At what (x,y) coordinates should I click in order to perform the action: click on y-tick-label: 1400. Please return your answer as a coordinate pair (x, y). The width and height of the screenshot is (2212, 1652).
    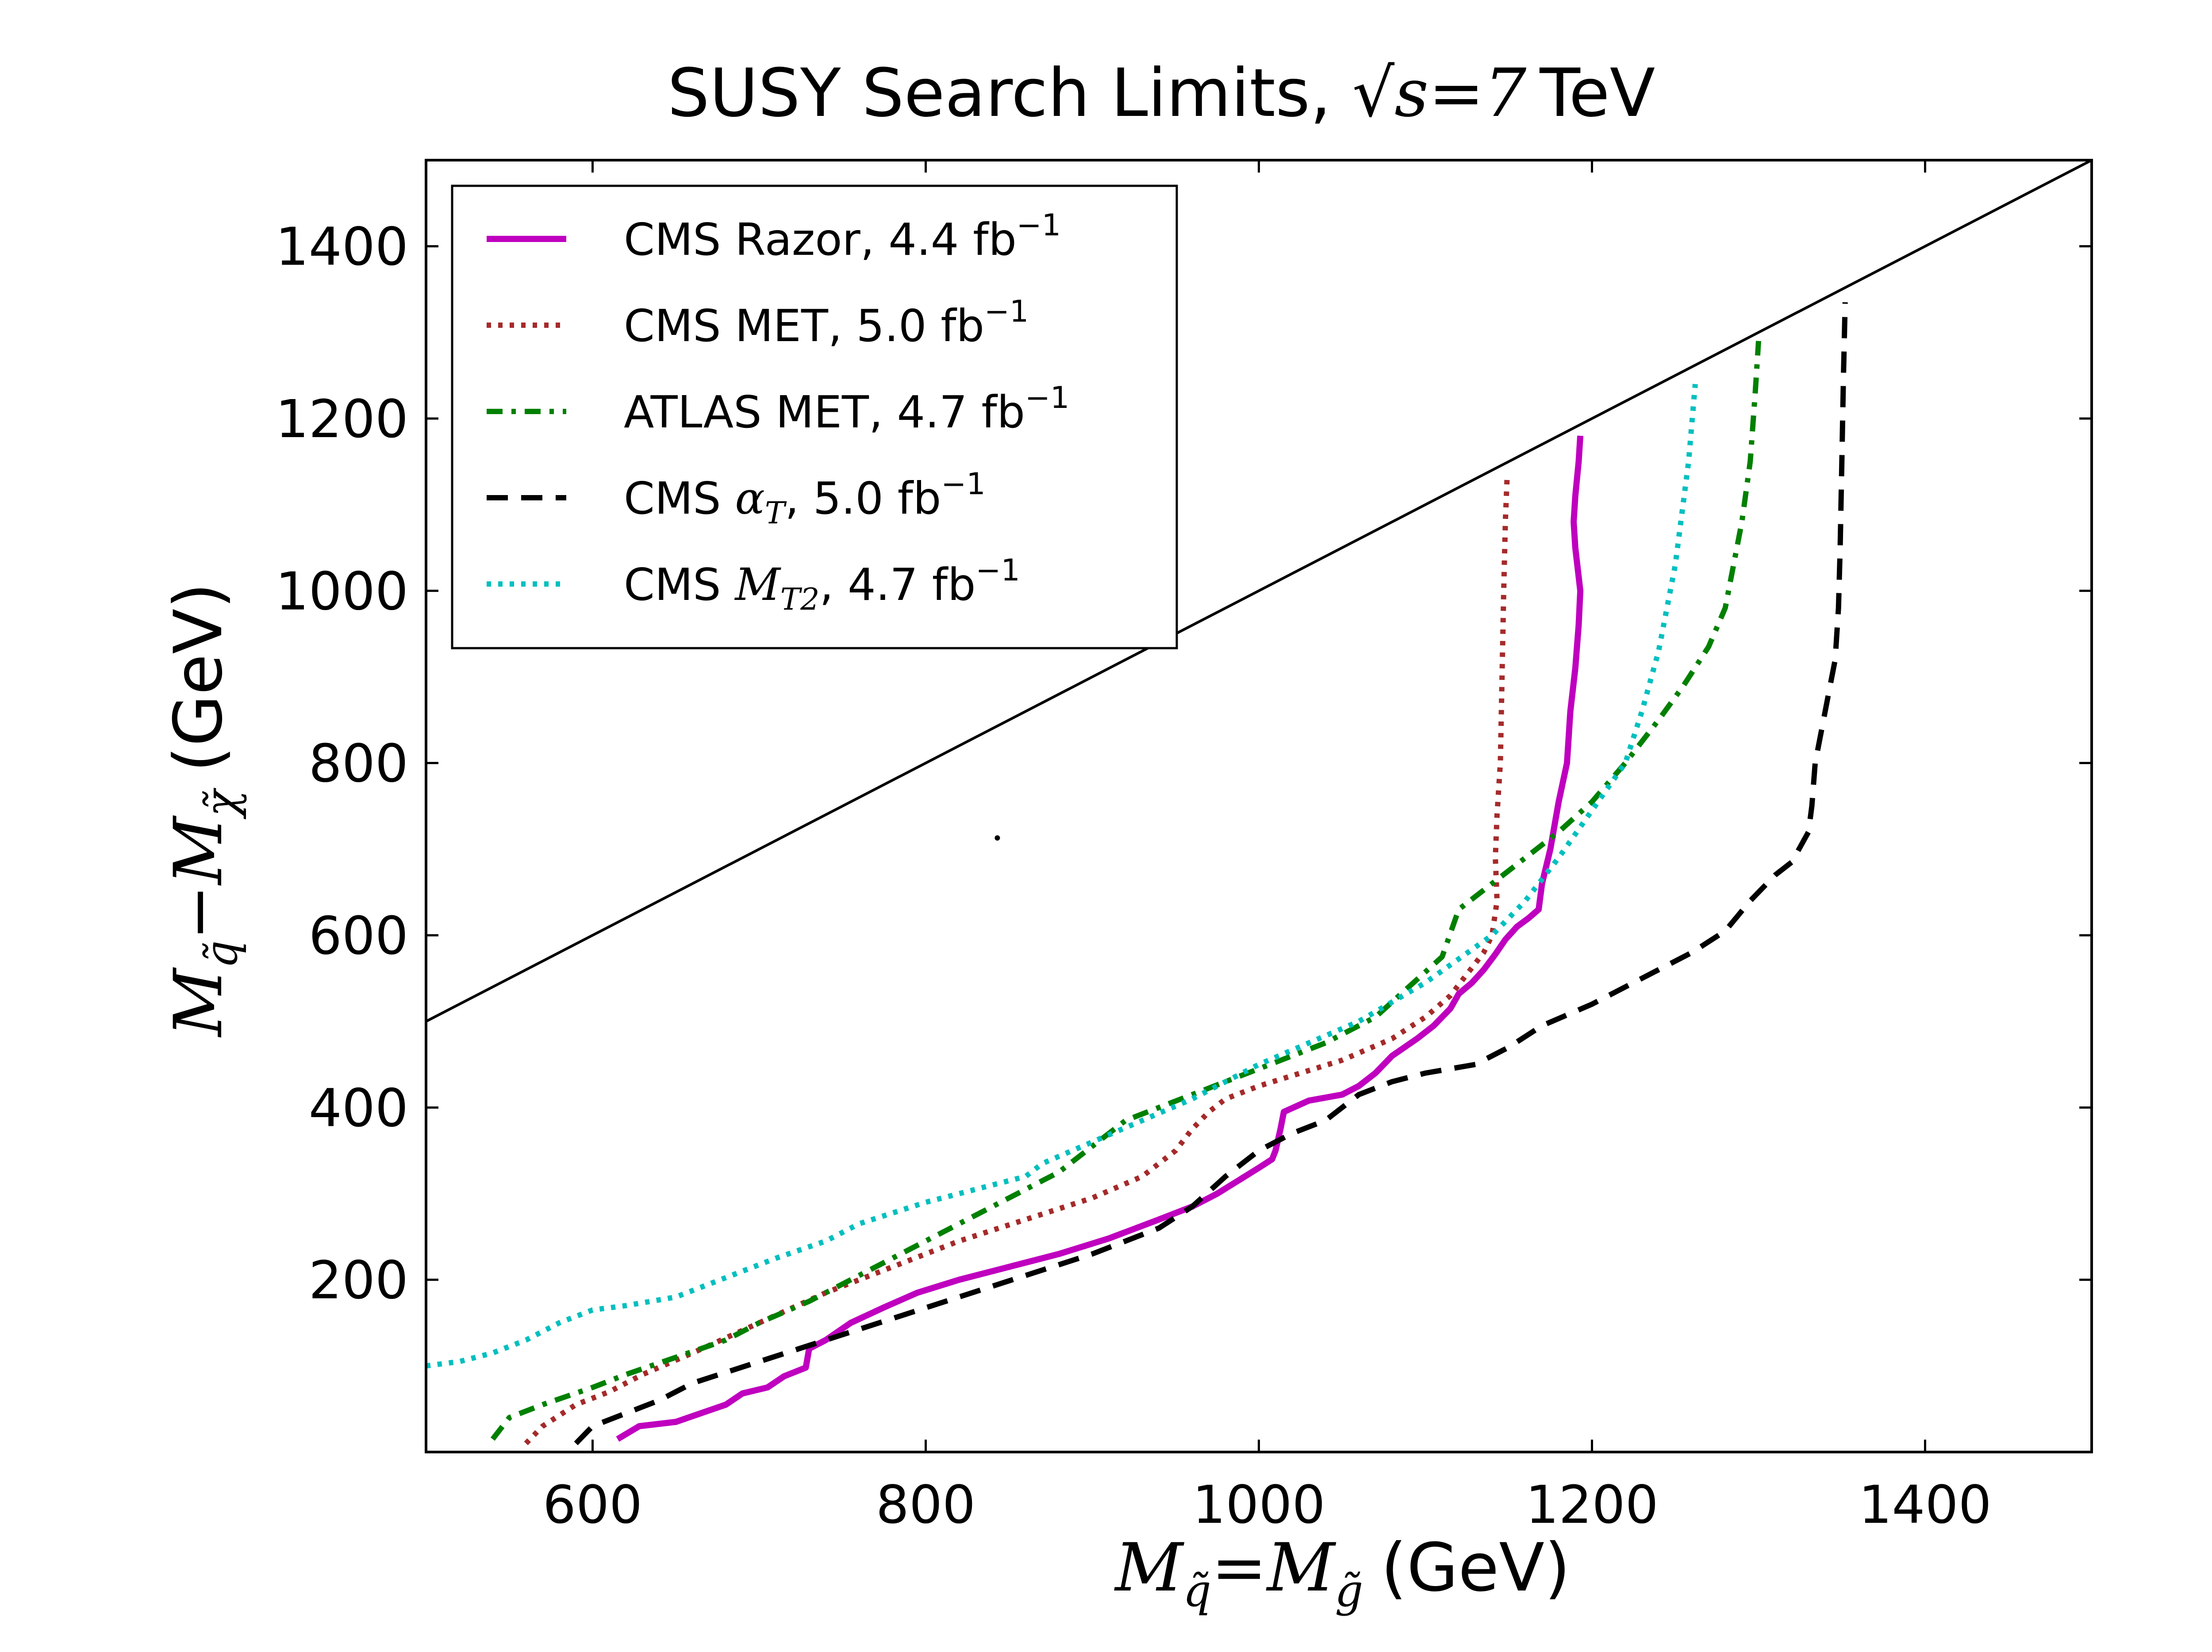
    Looking at the image, I should click on (342, 246).